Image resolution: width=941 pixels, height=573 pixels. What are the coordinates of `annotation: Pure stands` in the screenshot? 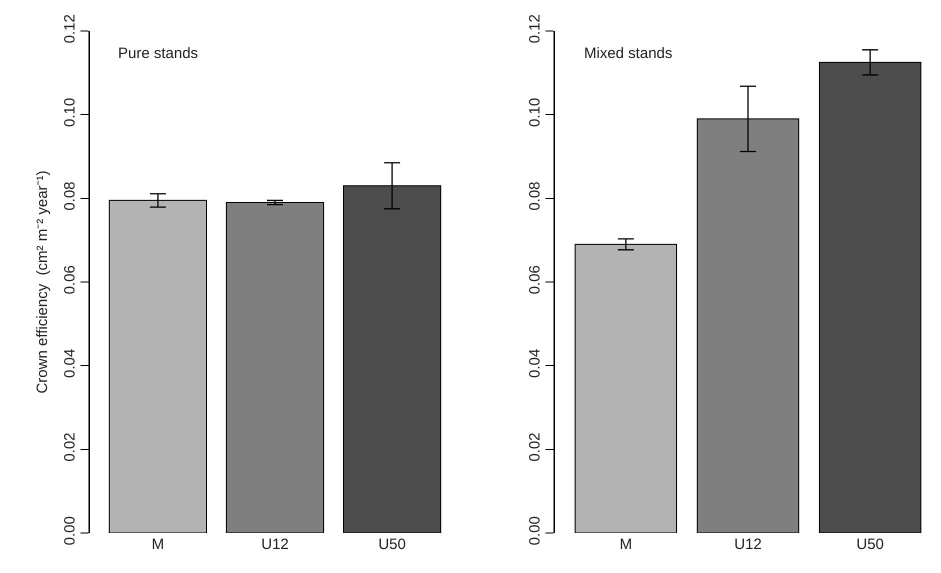 It's located at (158, 53).